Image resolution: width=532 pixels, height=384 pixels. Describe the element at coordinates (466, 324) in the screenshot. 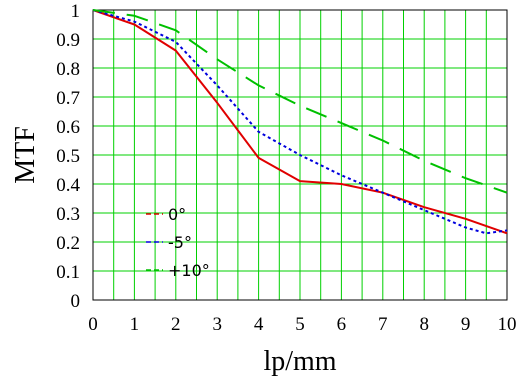

I see `x-tick-label: 9` at that location.